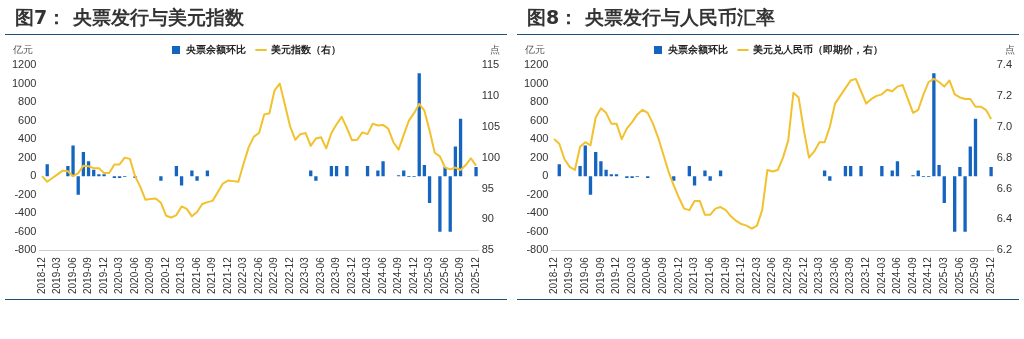  What do you see at coordinates (27, 156) in the screenshot?
I see `y-tick-label: 200` at bounding box center [27, 156].